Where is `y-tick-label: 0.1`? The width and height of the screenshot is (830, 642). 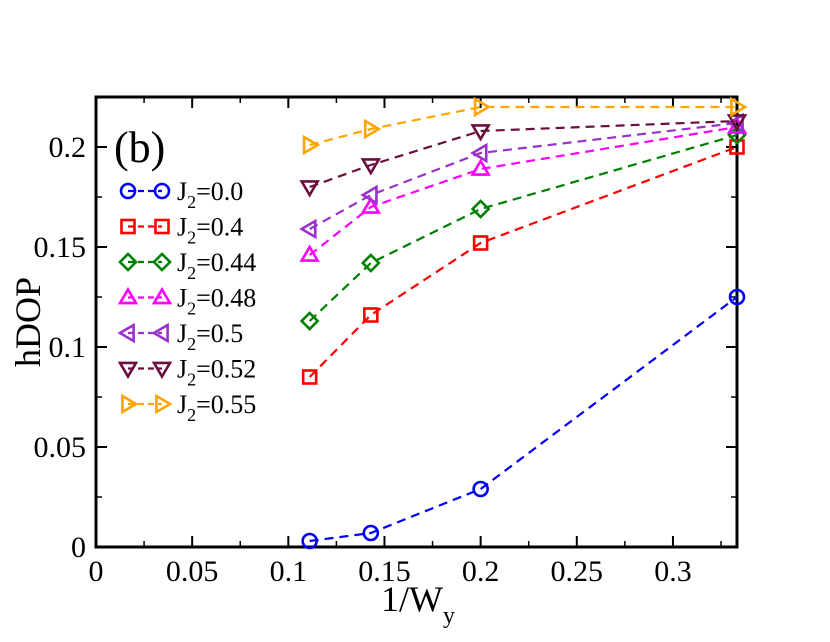
y-tick-label: 0.1 is located at coordinates (68, 347).